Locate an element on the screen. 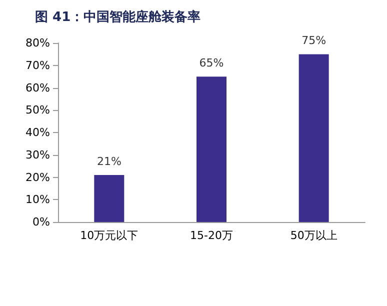 The width and height of the screenshot is (387, 306). data-label: 21% is located at coordinates (109, 161).